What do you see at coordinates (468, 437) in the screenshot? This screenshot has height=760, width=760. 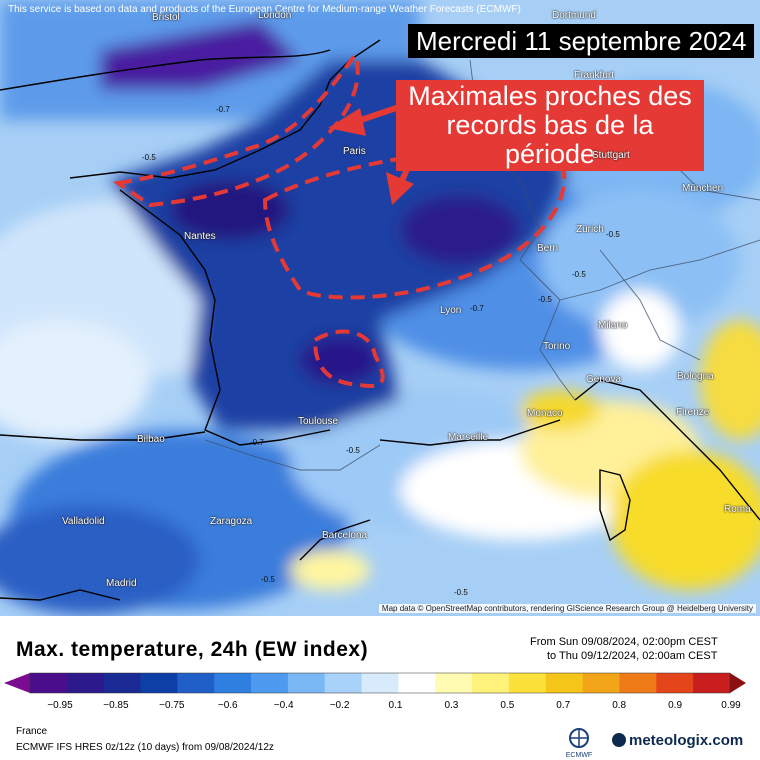 I see `city-label: Marseille` at bounding box center [468, 437].